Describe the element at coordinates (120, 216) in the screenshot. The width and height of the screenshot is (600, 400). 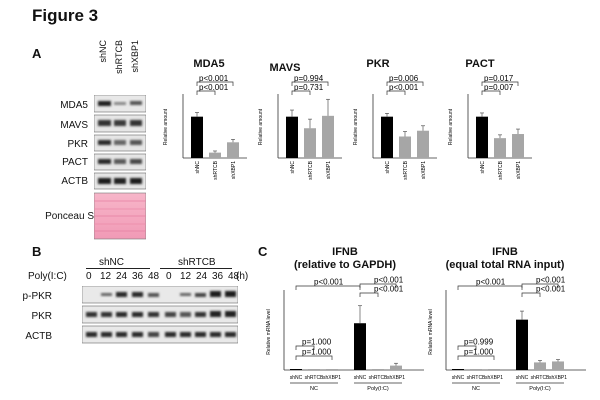
I see `ponceau-stain` at that location.